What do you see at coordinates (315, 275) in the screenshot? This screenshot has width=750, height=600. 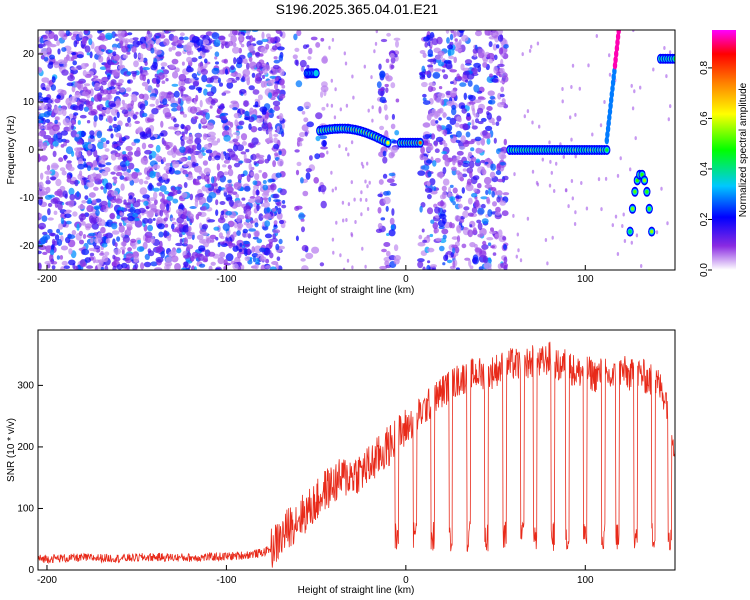 I see `spectrogram-x-ticks: -200 -100 0 100` at bounding box center [315, 275].